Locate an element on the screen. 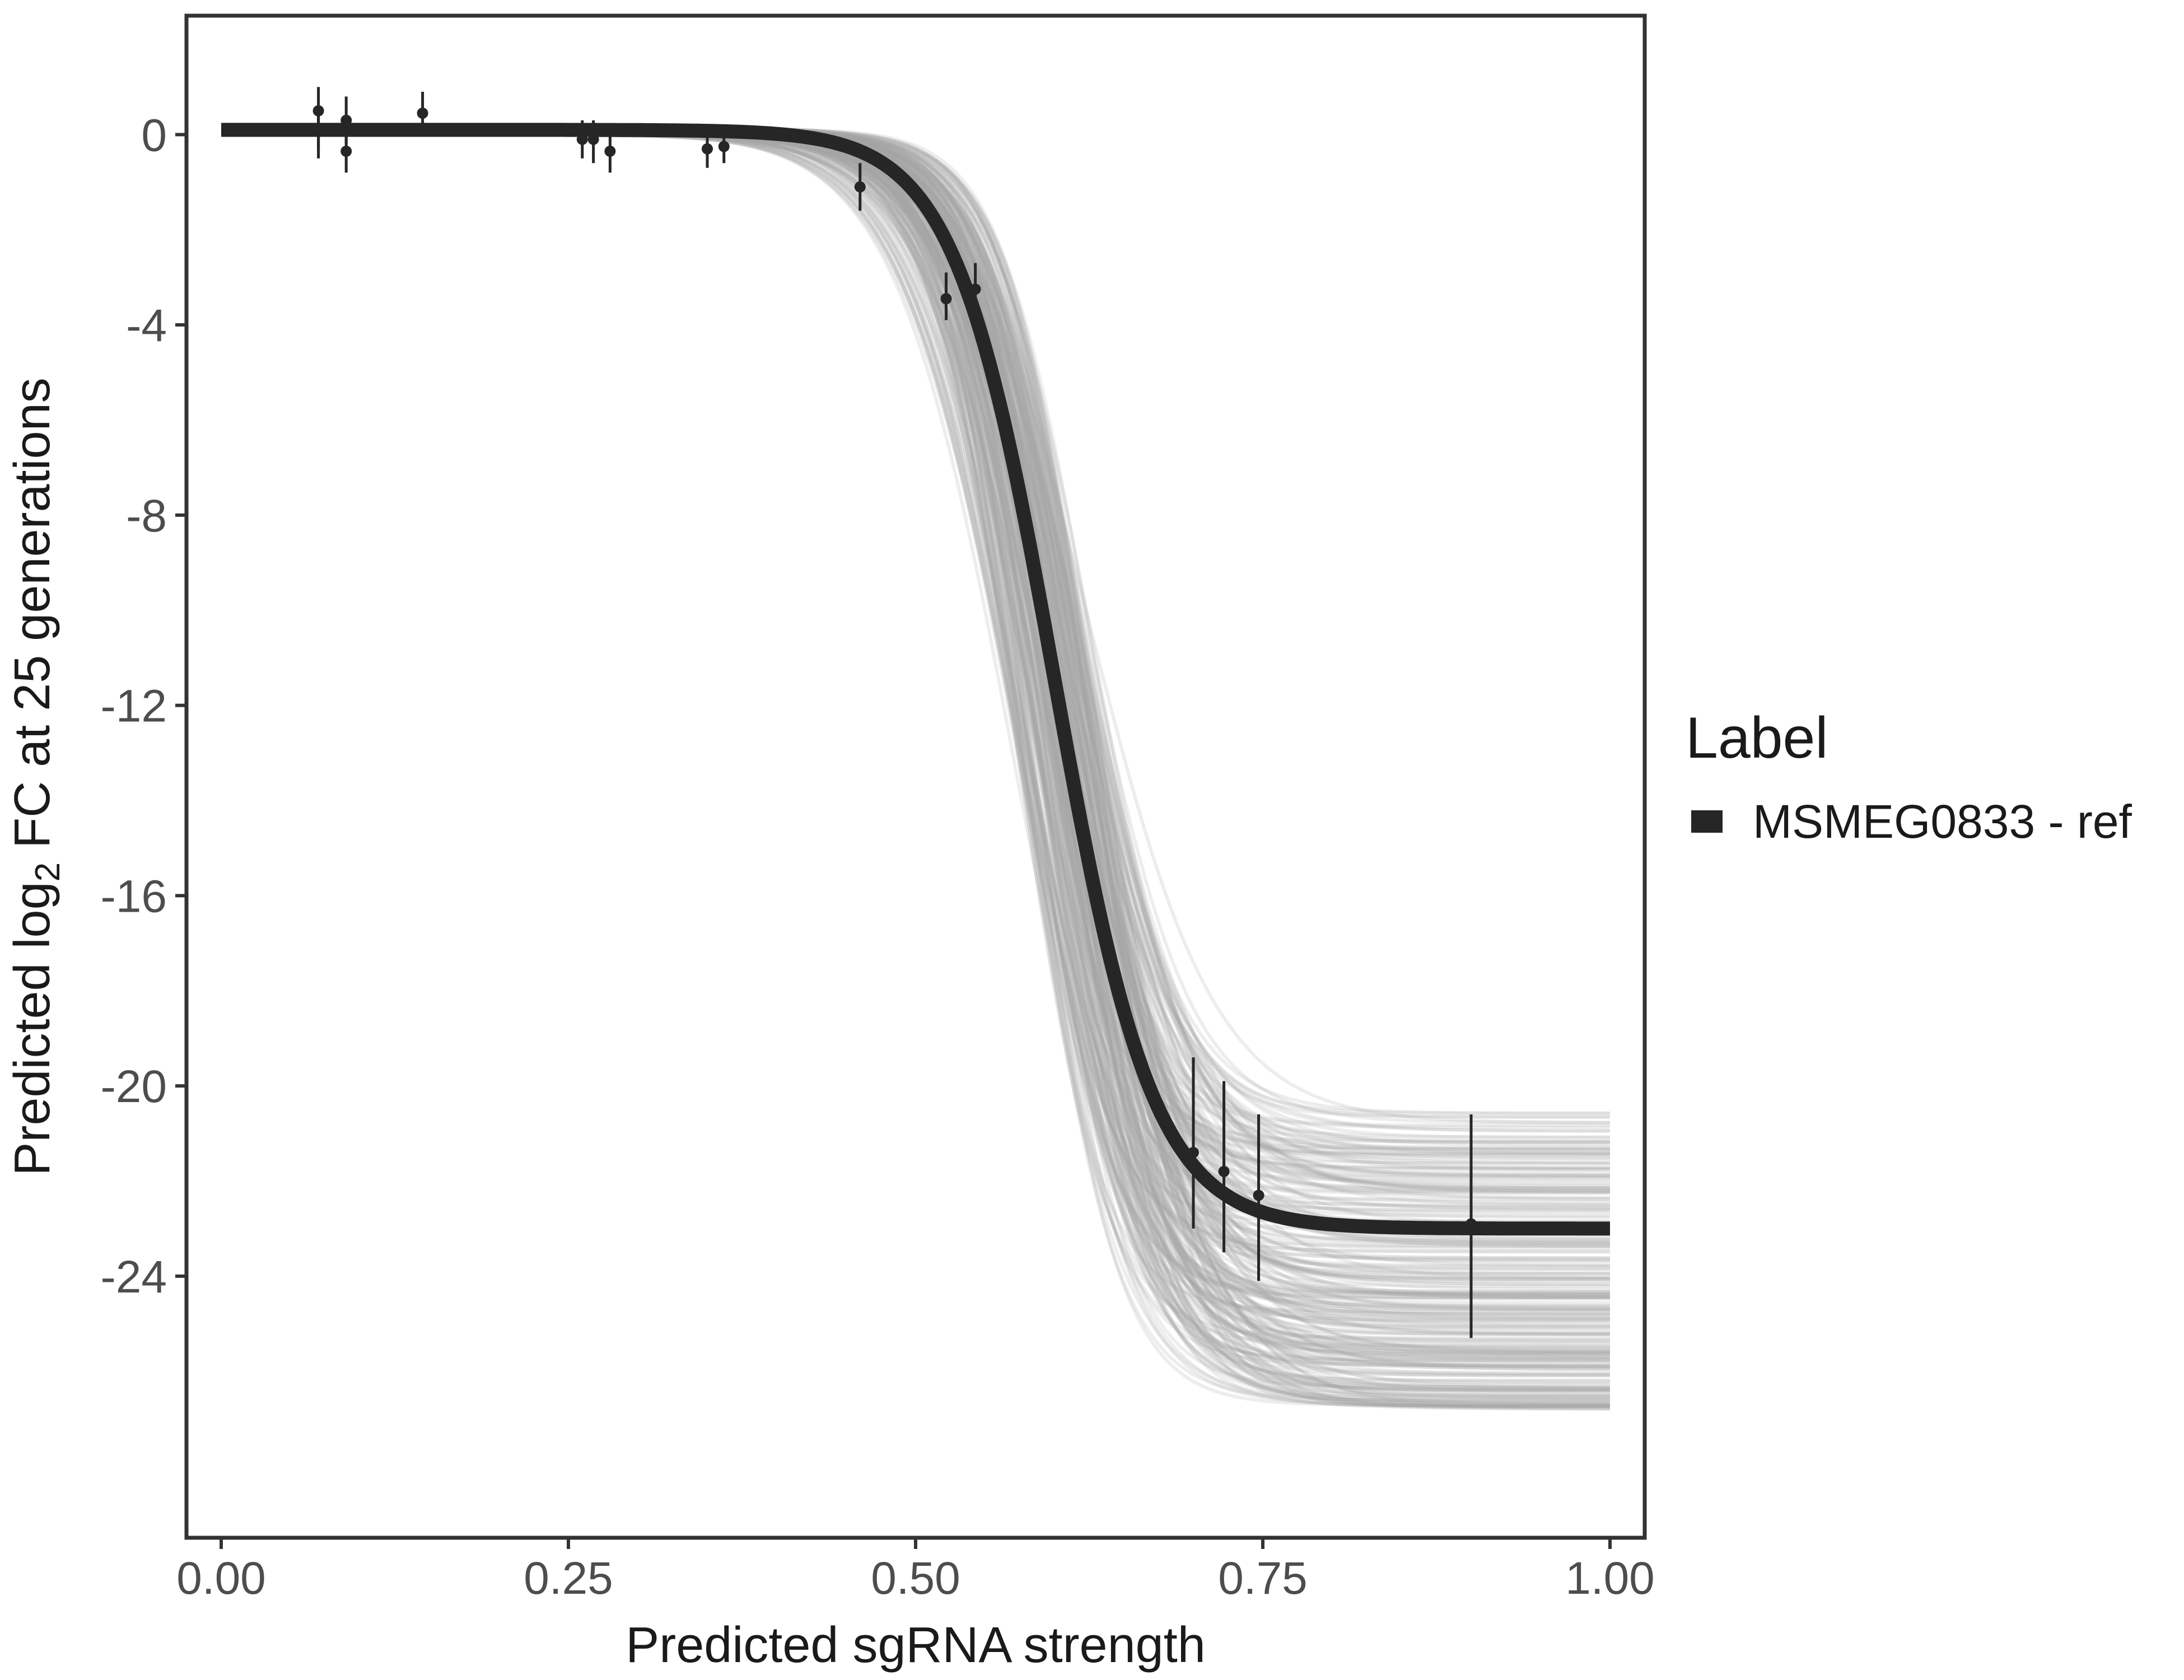  y-tick-label: 0 is located at coordinates (154, 136).